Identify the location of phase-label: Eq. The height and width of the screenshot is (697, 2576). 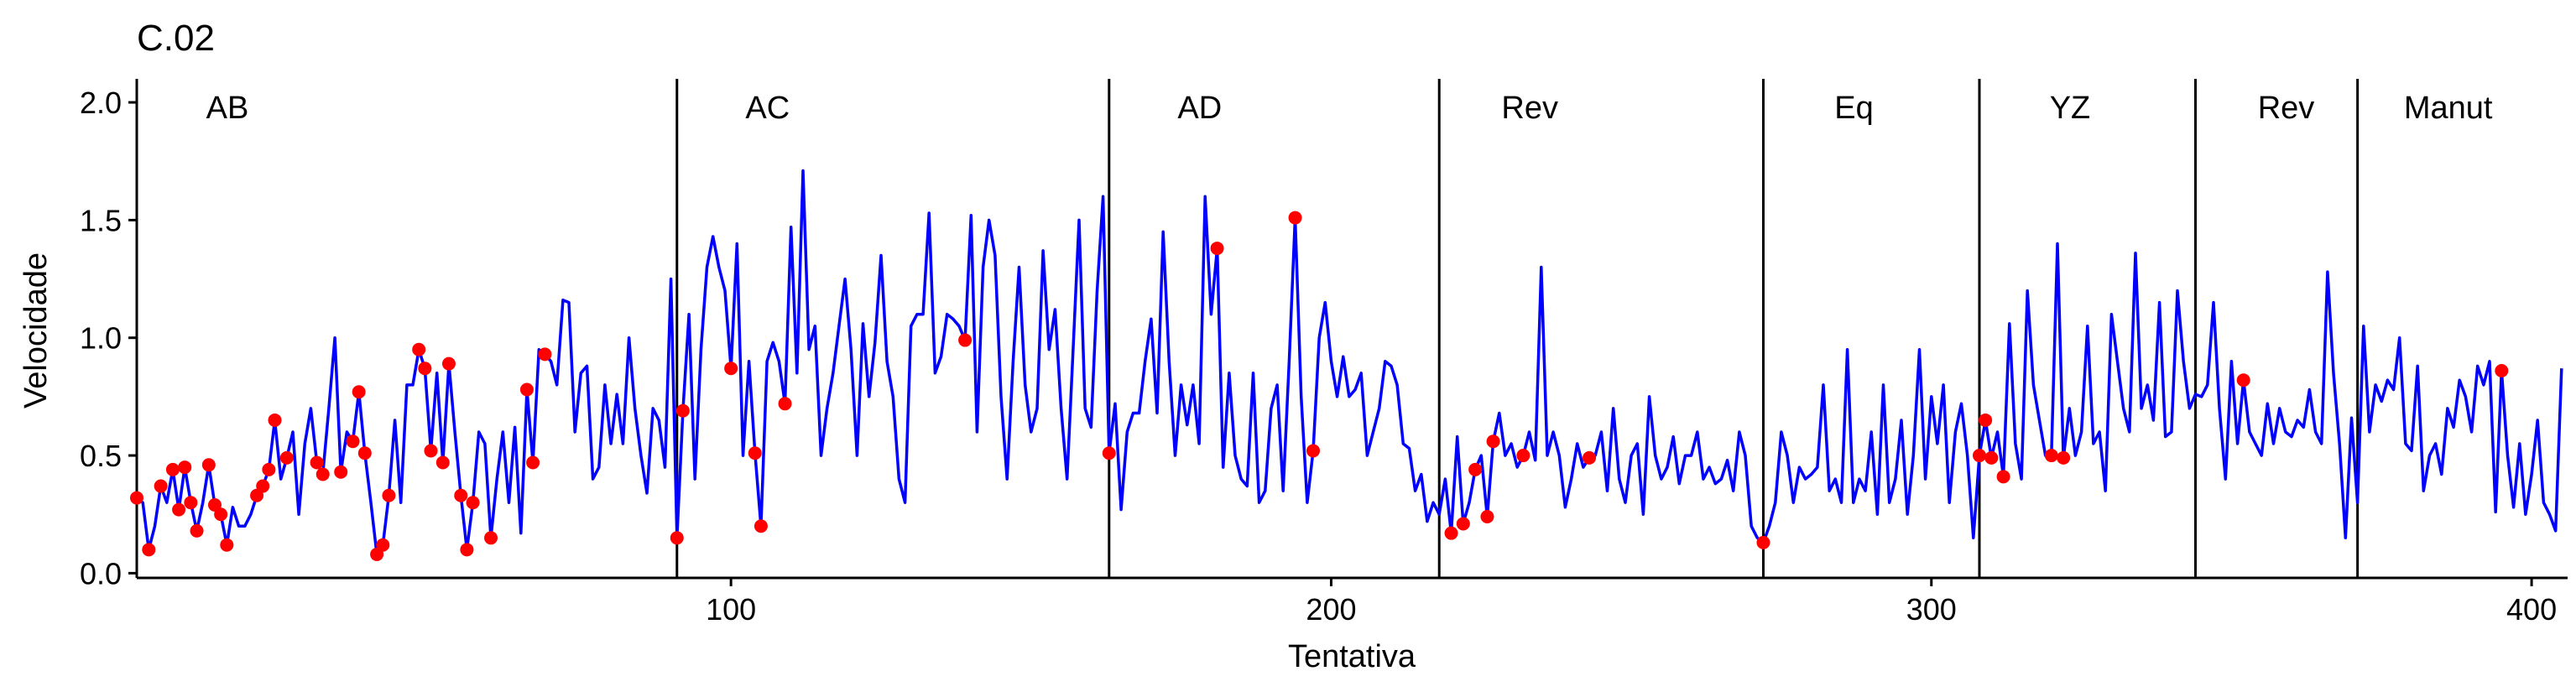
(1853, 108).